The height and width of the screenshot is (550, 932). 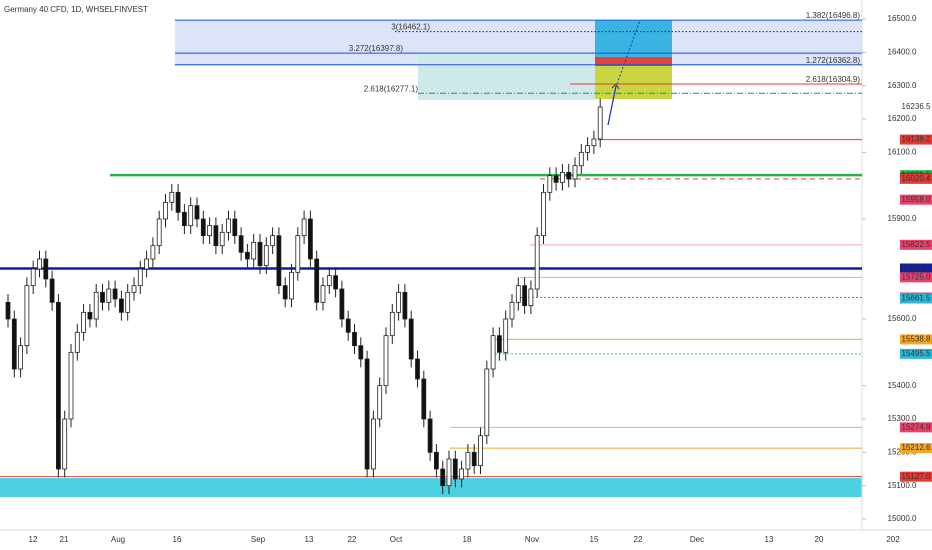 What do you see at coordinates (633, 82) in the screenshot?
I see `entry-zone` at bounding box center [633, 82].